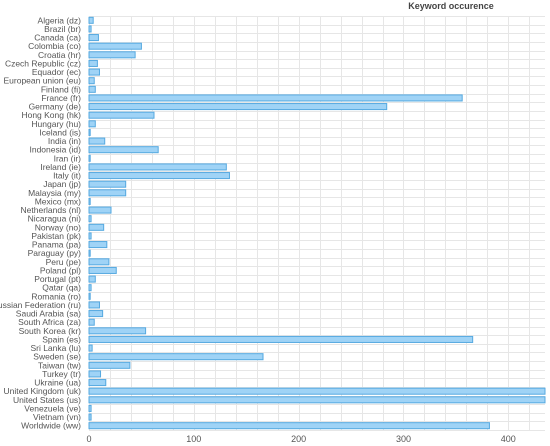  Describe the element at coordinates (61, 288) in the screenshot. I see `category-label: Qatar (qa)` at that location.